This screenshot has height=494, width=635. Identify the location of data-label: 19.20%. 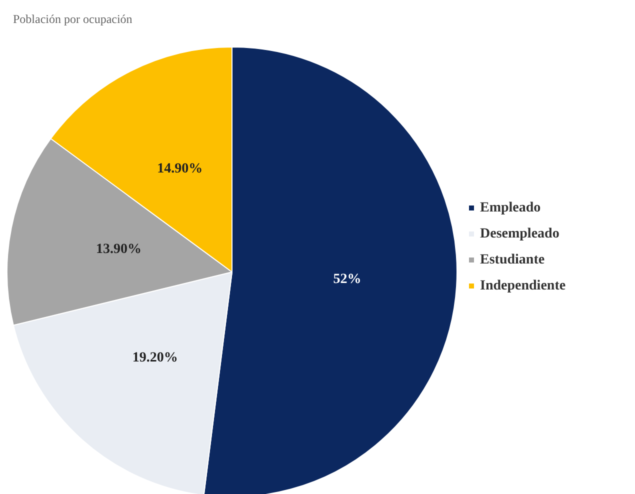
(155, 358).